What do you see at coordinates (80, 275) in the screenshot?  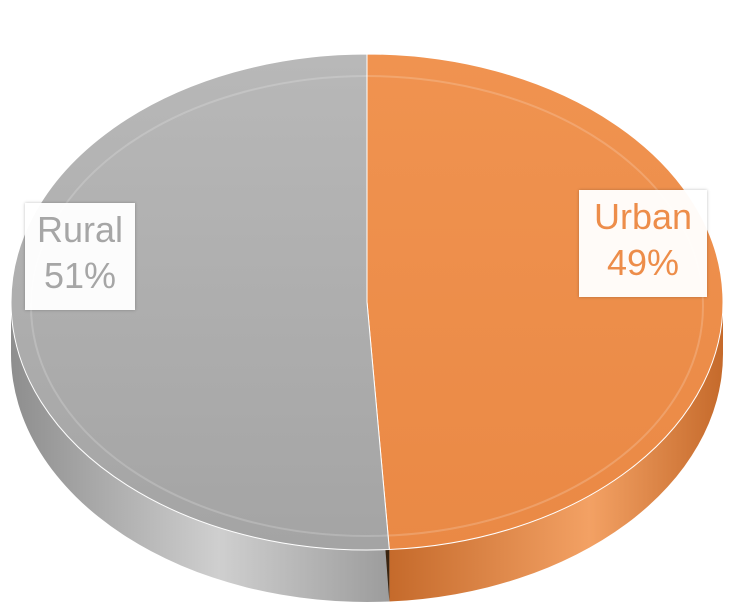 I see `data-label-rural-percent: 51%` at bounding box center [80, 275].